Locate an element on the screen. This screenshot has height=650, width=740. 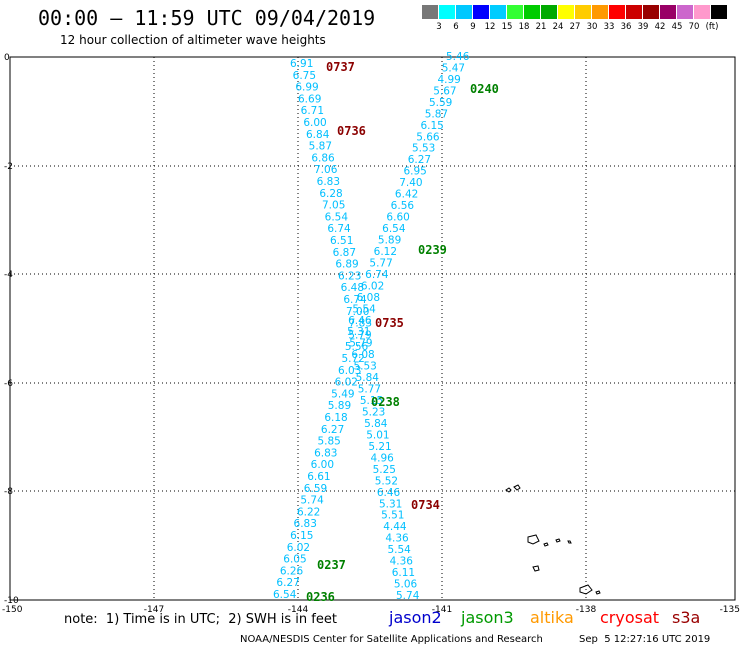
wave-height-value: 5.01 is located at coordinates (377, 435).